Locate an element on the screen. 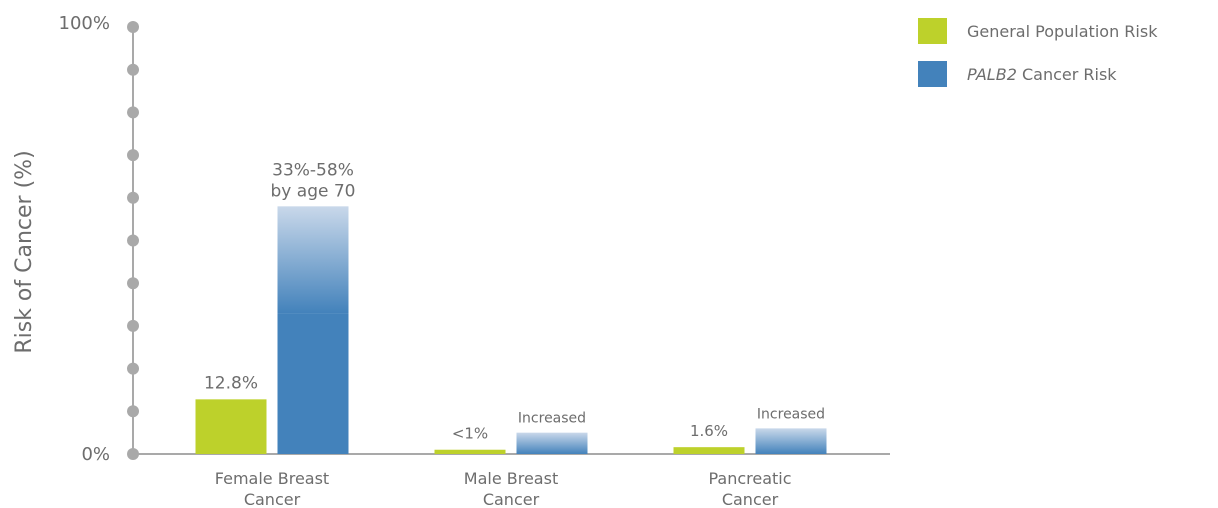 The image size is (1218, 508). legend-label-palb2: PALB2 Cancer Risk is located at coordinates (1042, 74).